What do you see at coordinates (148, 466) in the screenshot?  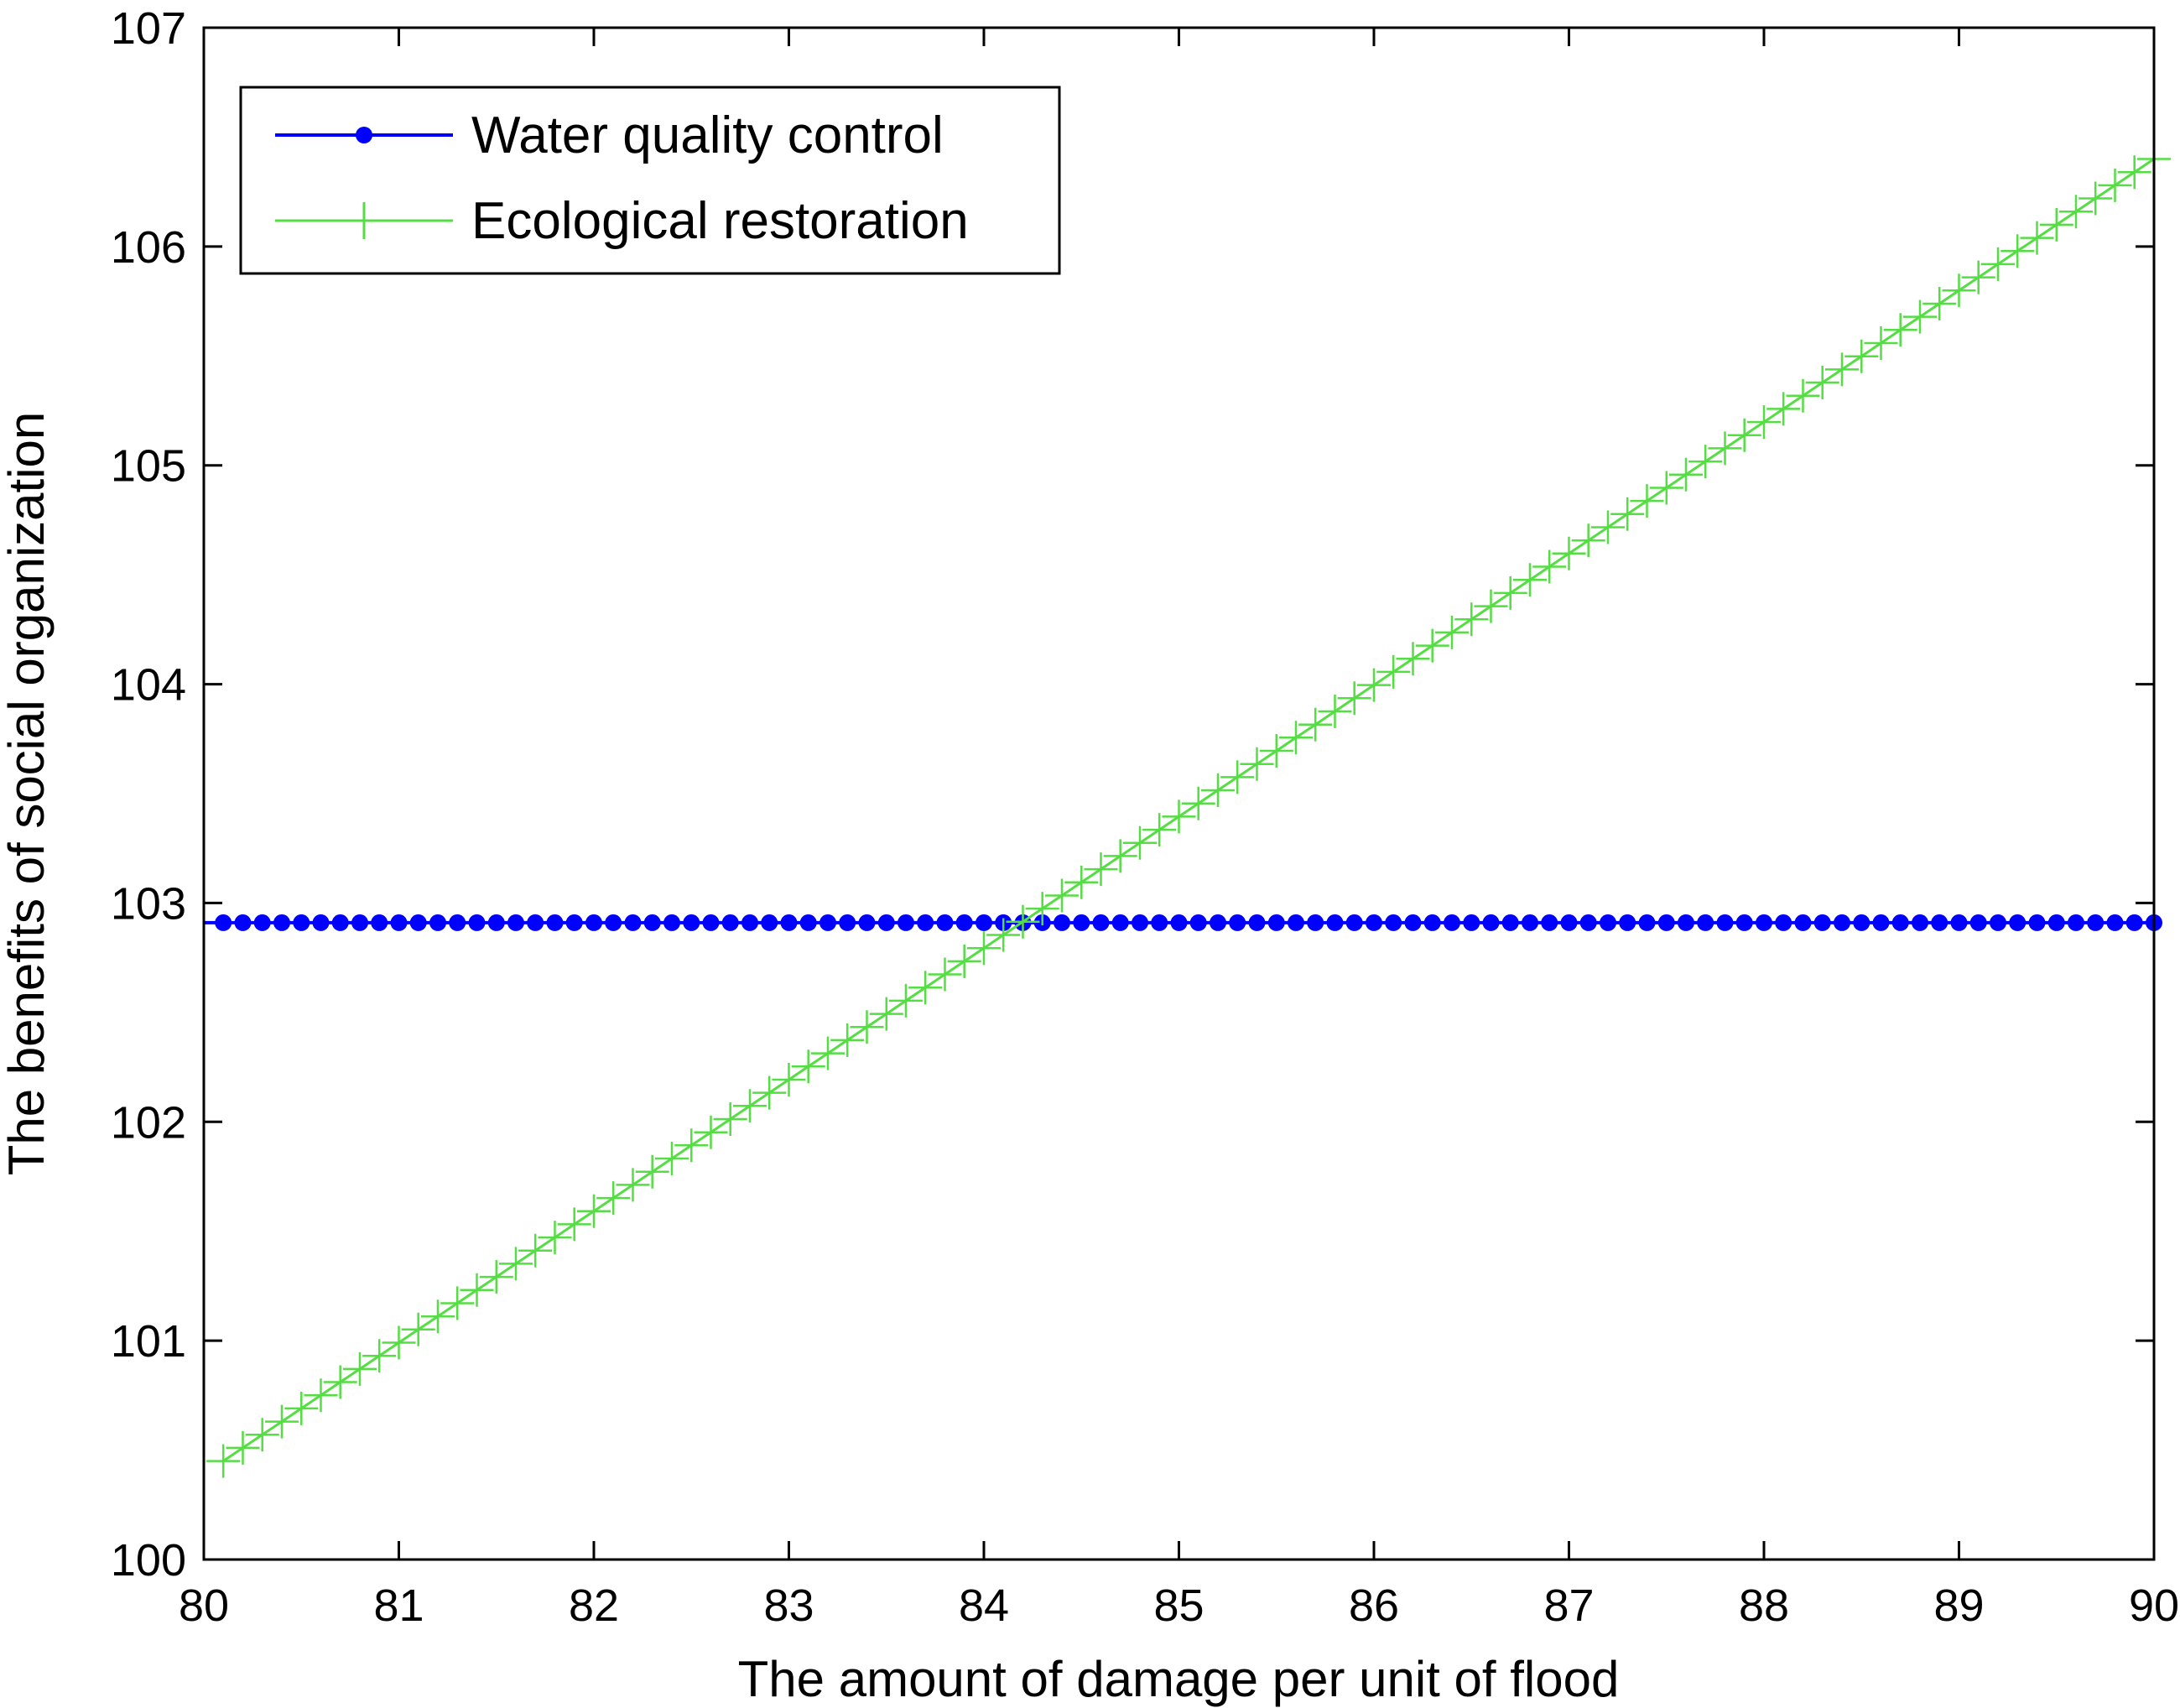 I see `y-tick-label: 105` at bounding box center [148, 466].